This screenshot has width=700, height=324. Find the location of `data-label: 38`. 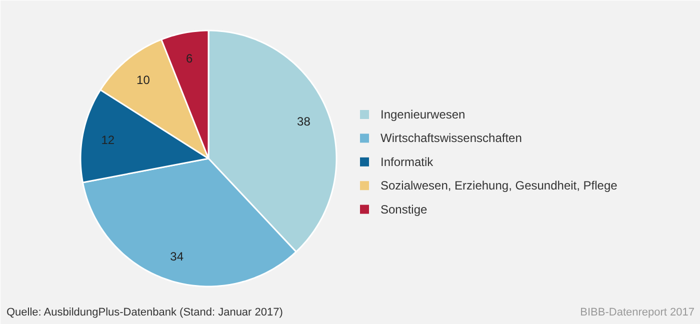

data-label: 38 is located at coordinates (304, 121).